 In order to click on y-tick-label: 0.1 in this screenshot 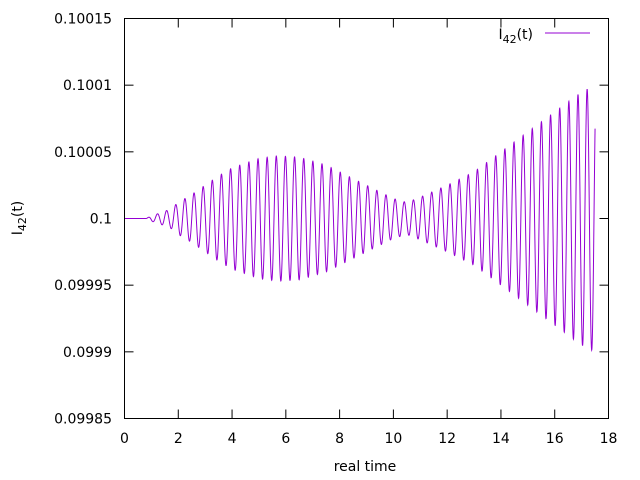, I will do `click(101, 220)`.